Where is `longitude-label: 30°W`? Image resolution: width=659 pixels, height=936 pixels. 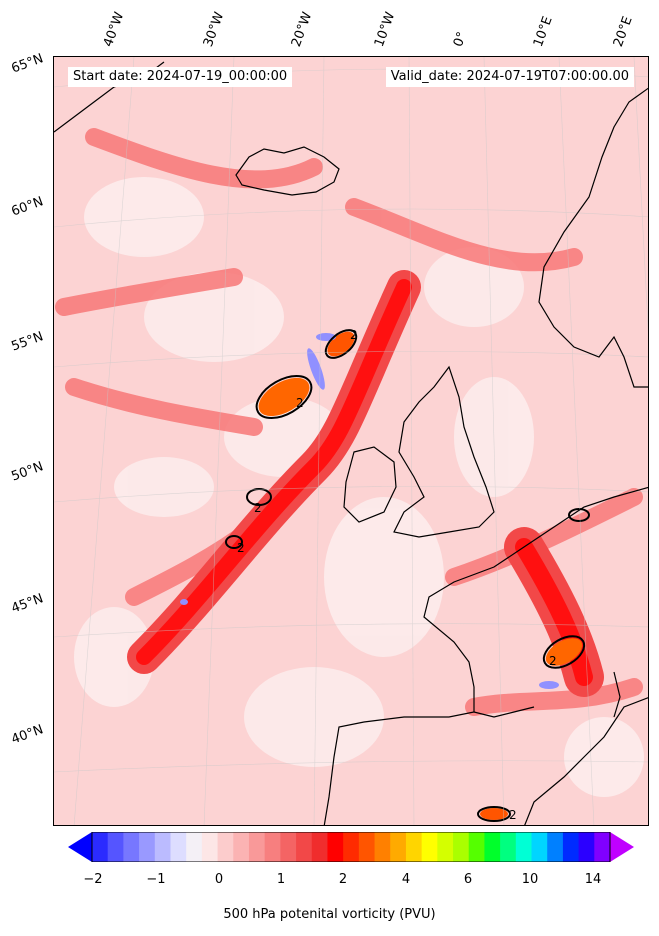 longitude-label: 30°W is located at coordinates (214, 29).